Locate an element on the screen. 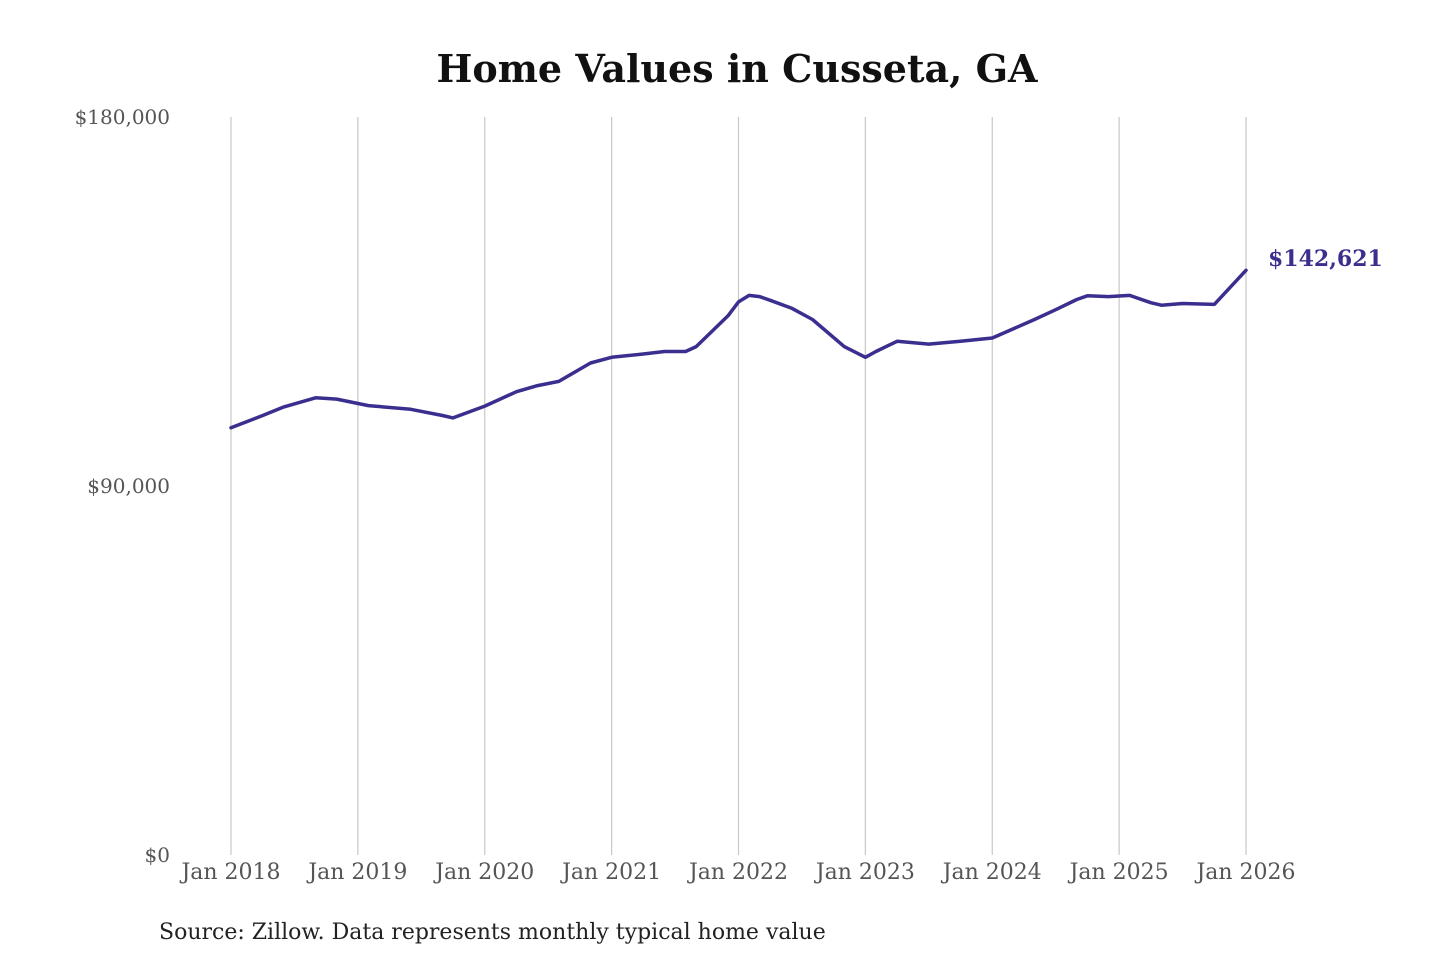 This screenshot has height=960, width=1440. x-tick-label: Jan 2024 is located at coordinates (991, 872).